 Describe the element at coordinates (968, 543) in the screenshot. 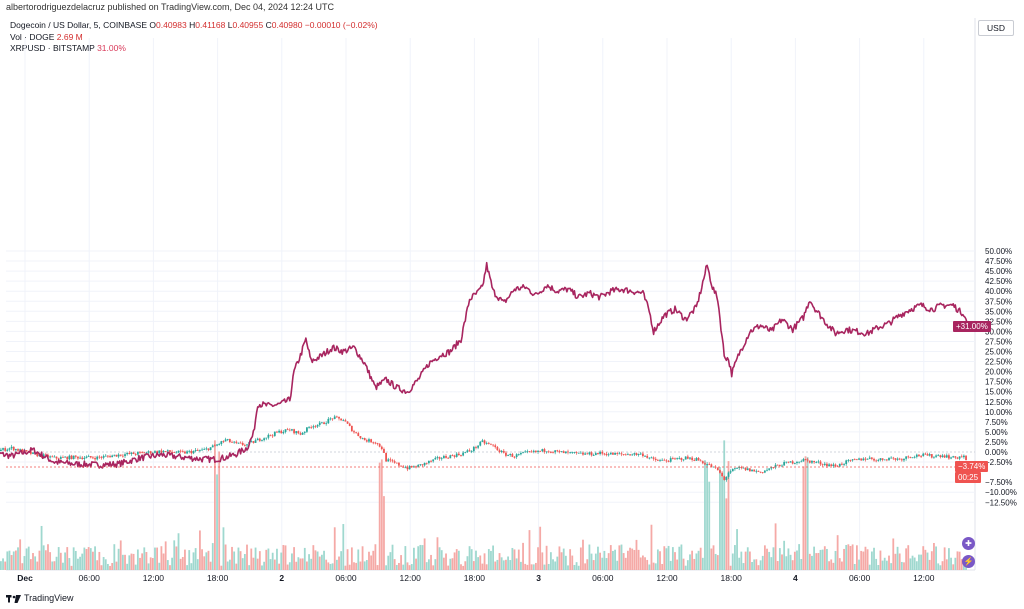

I see `add-indicator-button: ✚` at that location.